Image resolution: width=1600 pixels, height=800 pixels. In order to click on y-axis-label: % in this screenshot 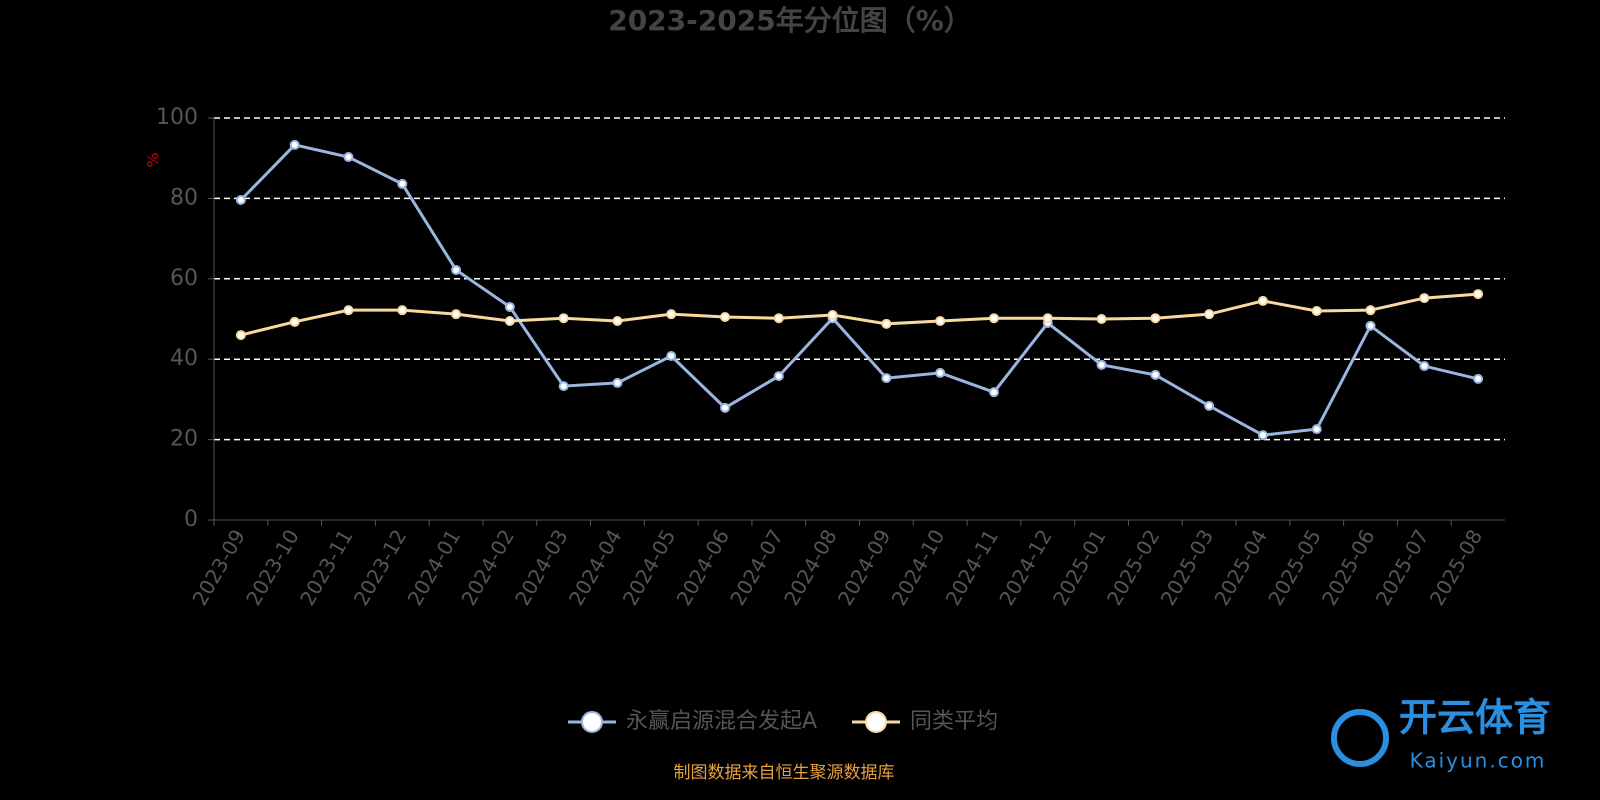, I will do `click(153, 159)`.